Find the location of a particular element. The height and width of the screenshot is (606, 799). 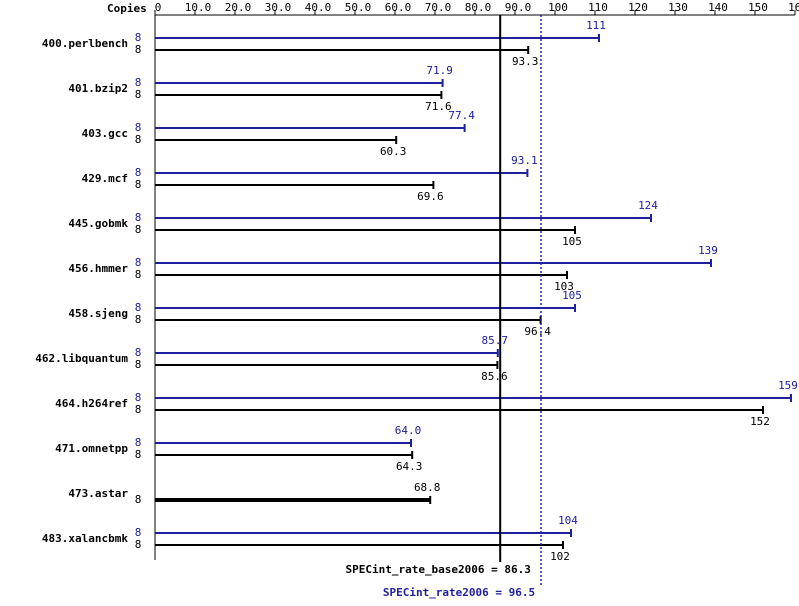

benchmark-label: 458.sjeng is located at coordinates (98, 313).